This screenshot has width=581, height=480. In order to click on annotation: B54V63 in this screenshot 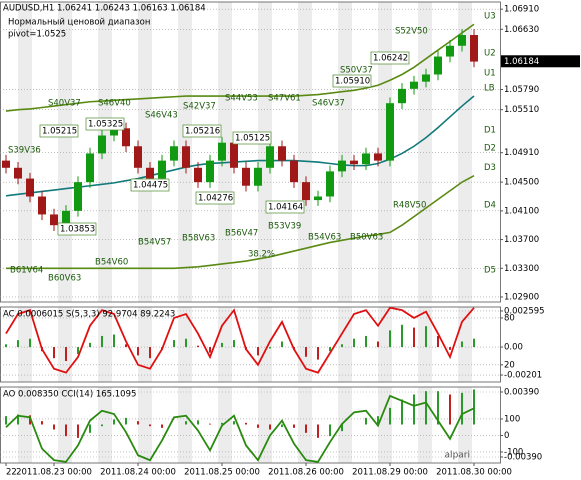, I will do `click(324, 238)`.